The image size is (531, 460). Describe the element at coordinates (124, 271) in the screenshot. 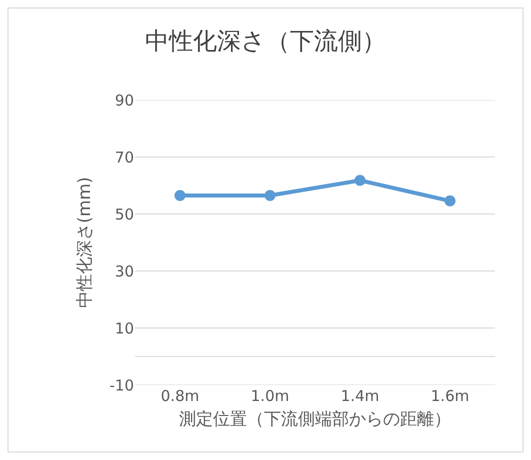

I see `y-tick-label: 30` at that location.